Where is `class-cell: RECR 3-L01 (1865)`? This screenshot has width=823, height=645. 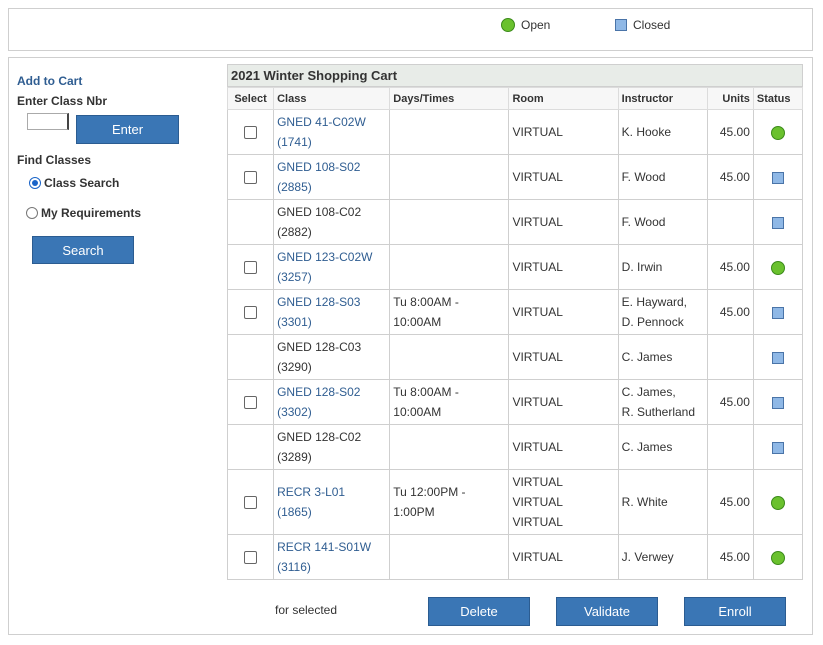
class-cell: RECR 3-L01 (1865) is located at coordinates (332, 502).